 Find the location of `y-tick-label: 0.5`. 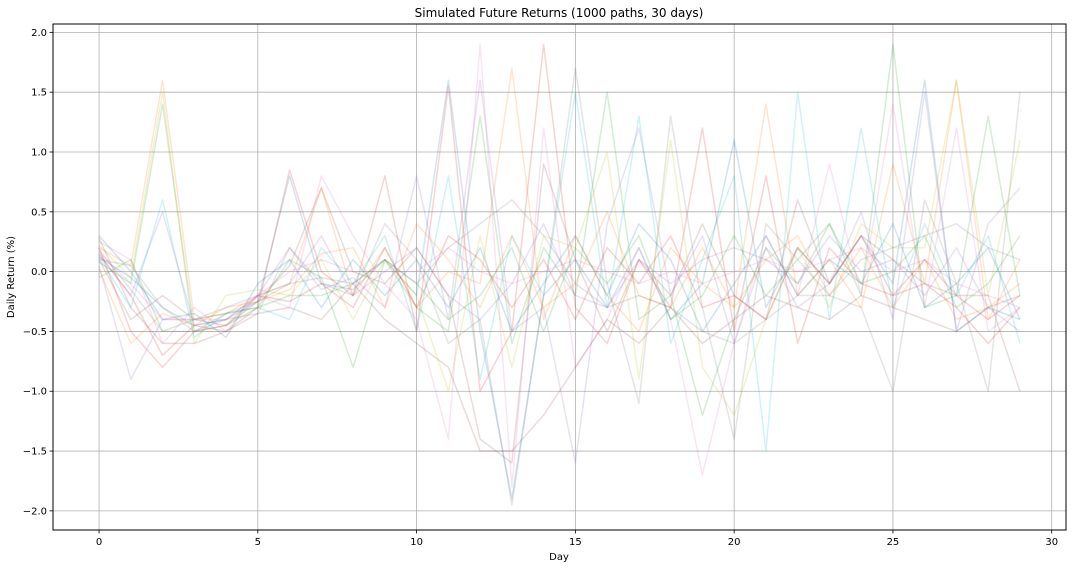

y-tick-label: 0.5 is located at coordinates (39, 212).